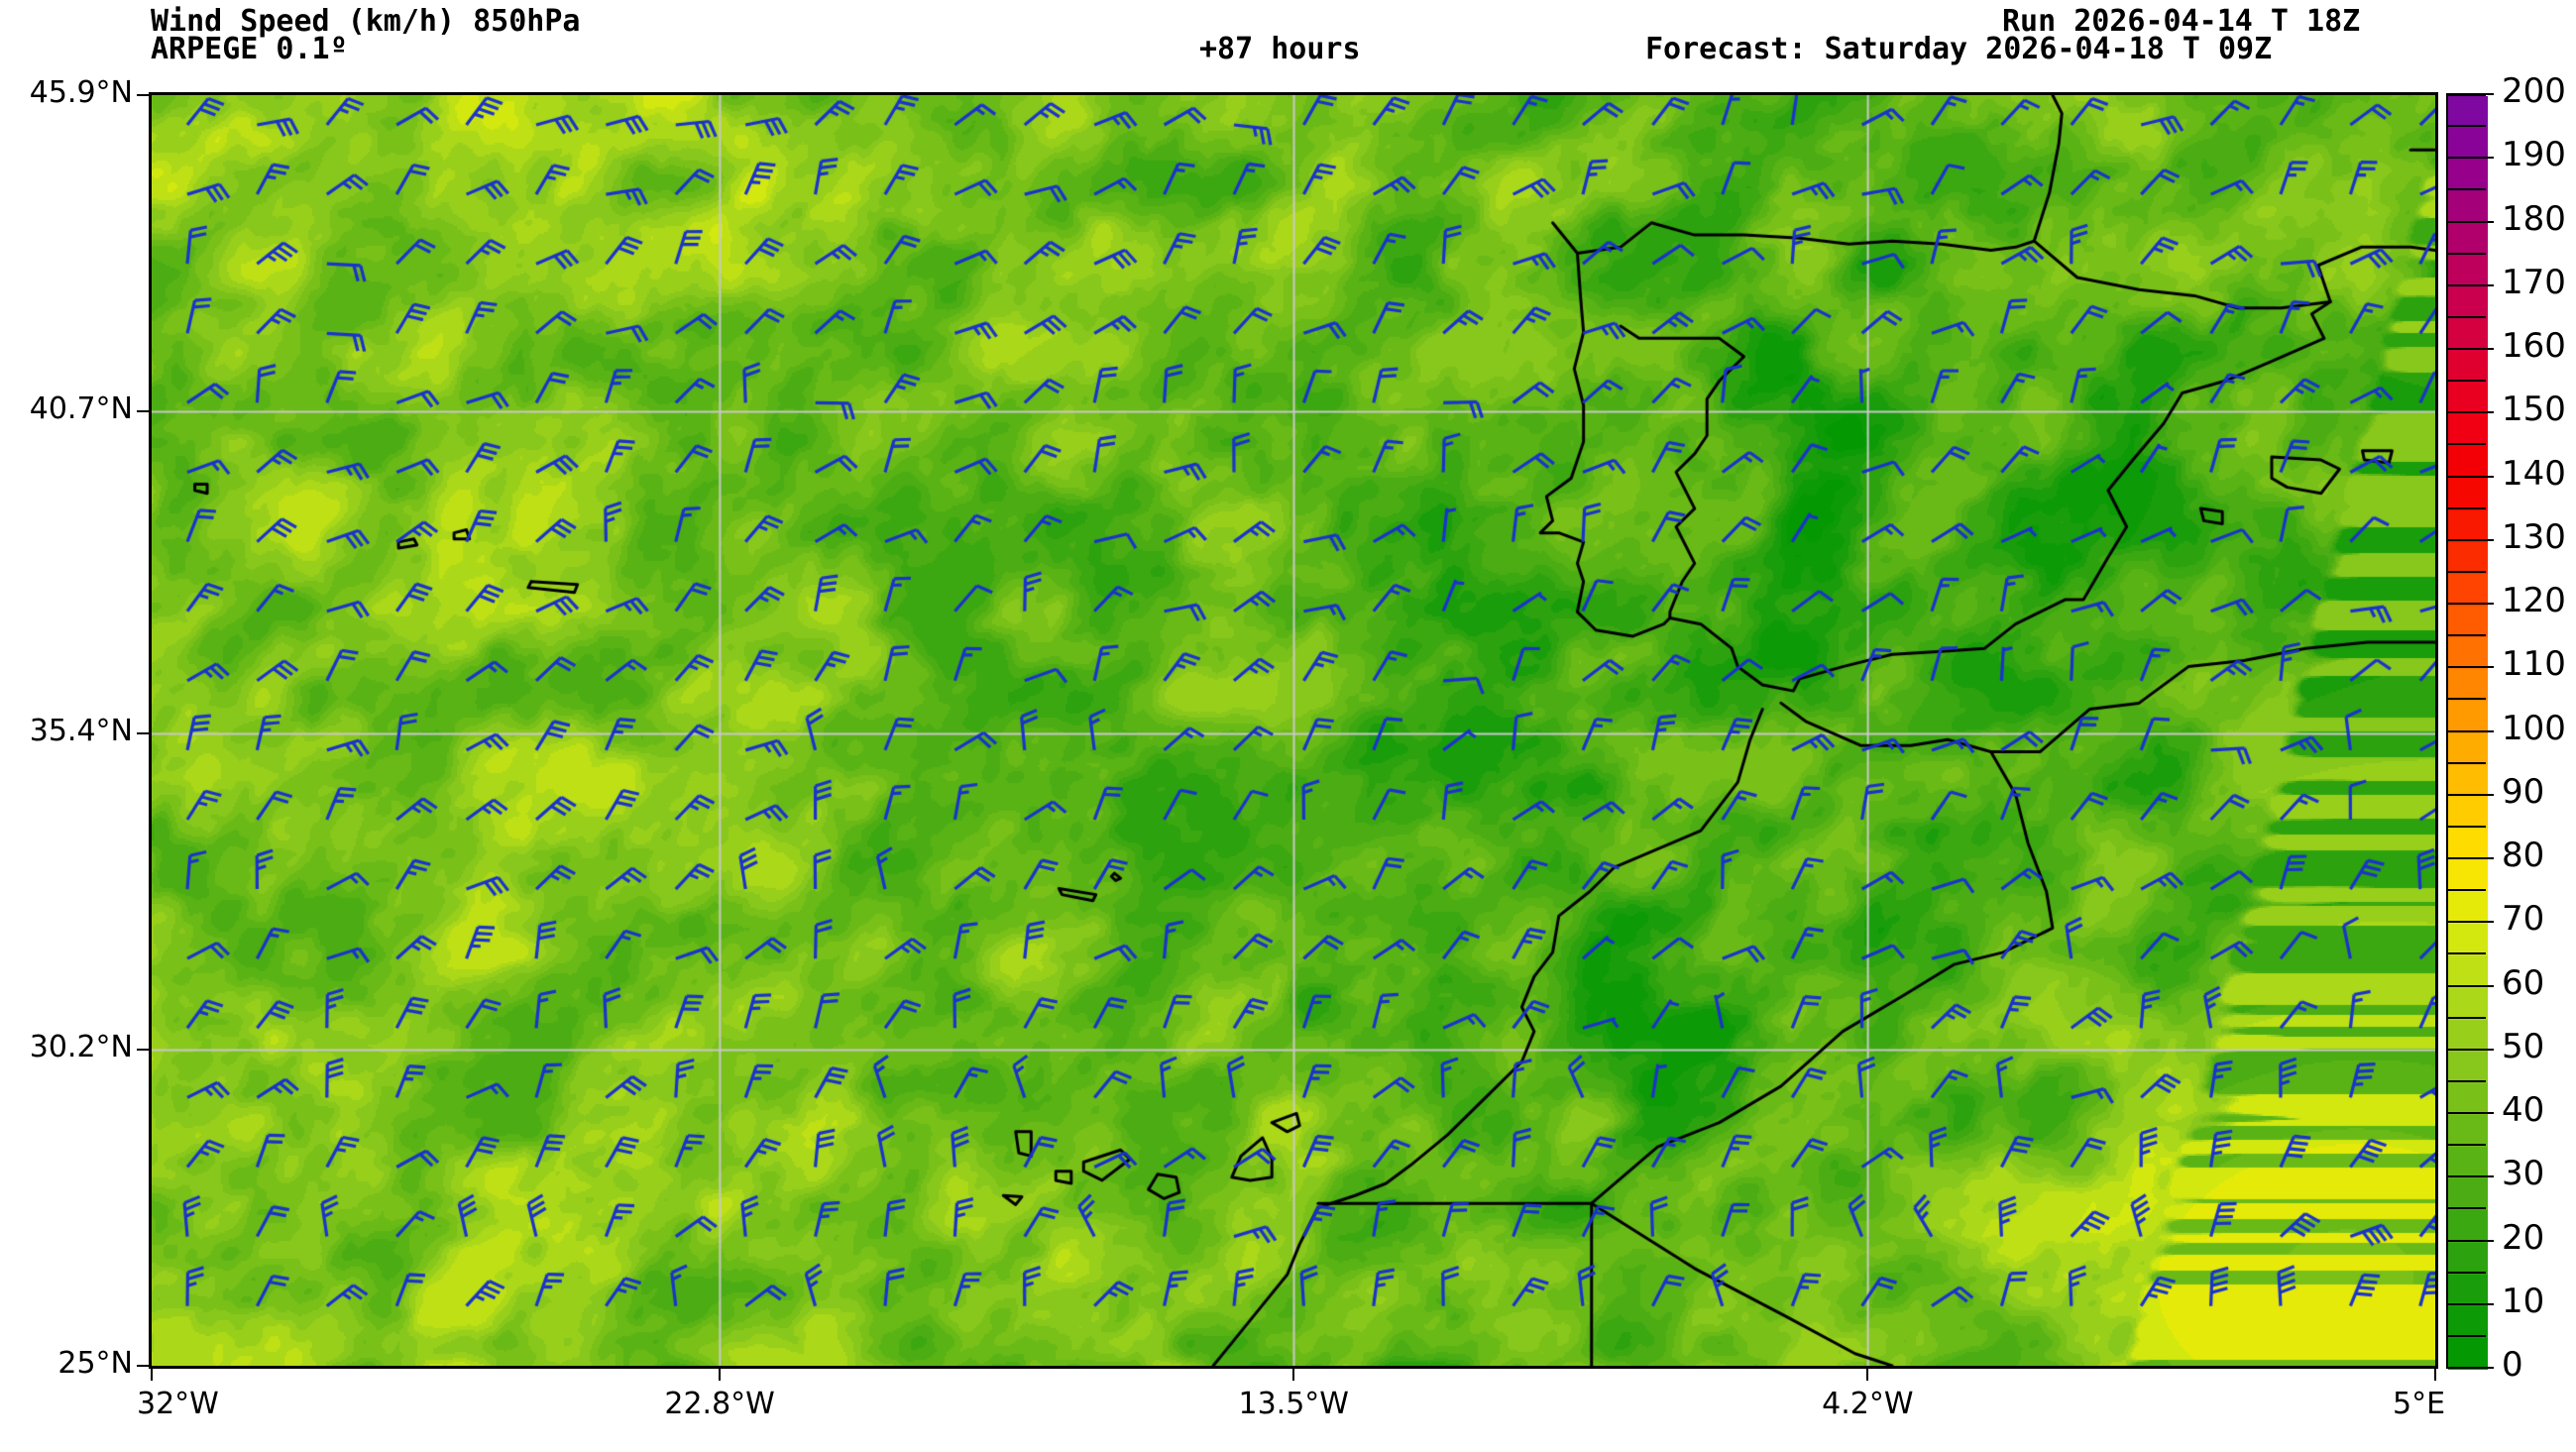  I want to click on colorbar-tick-label: 70, so click(2523, 919).